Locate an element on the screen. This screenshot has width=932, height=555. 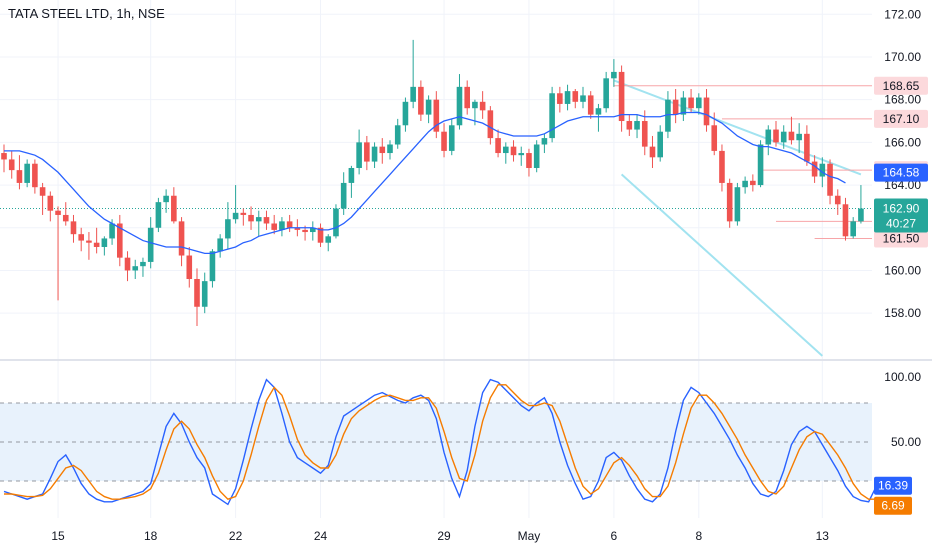
symbol-title: TATA STEEL LTD, 1h, NSE is located at coordinates (86, 13).